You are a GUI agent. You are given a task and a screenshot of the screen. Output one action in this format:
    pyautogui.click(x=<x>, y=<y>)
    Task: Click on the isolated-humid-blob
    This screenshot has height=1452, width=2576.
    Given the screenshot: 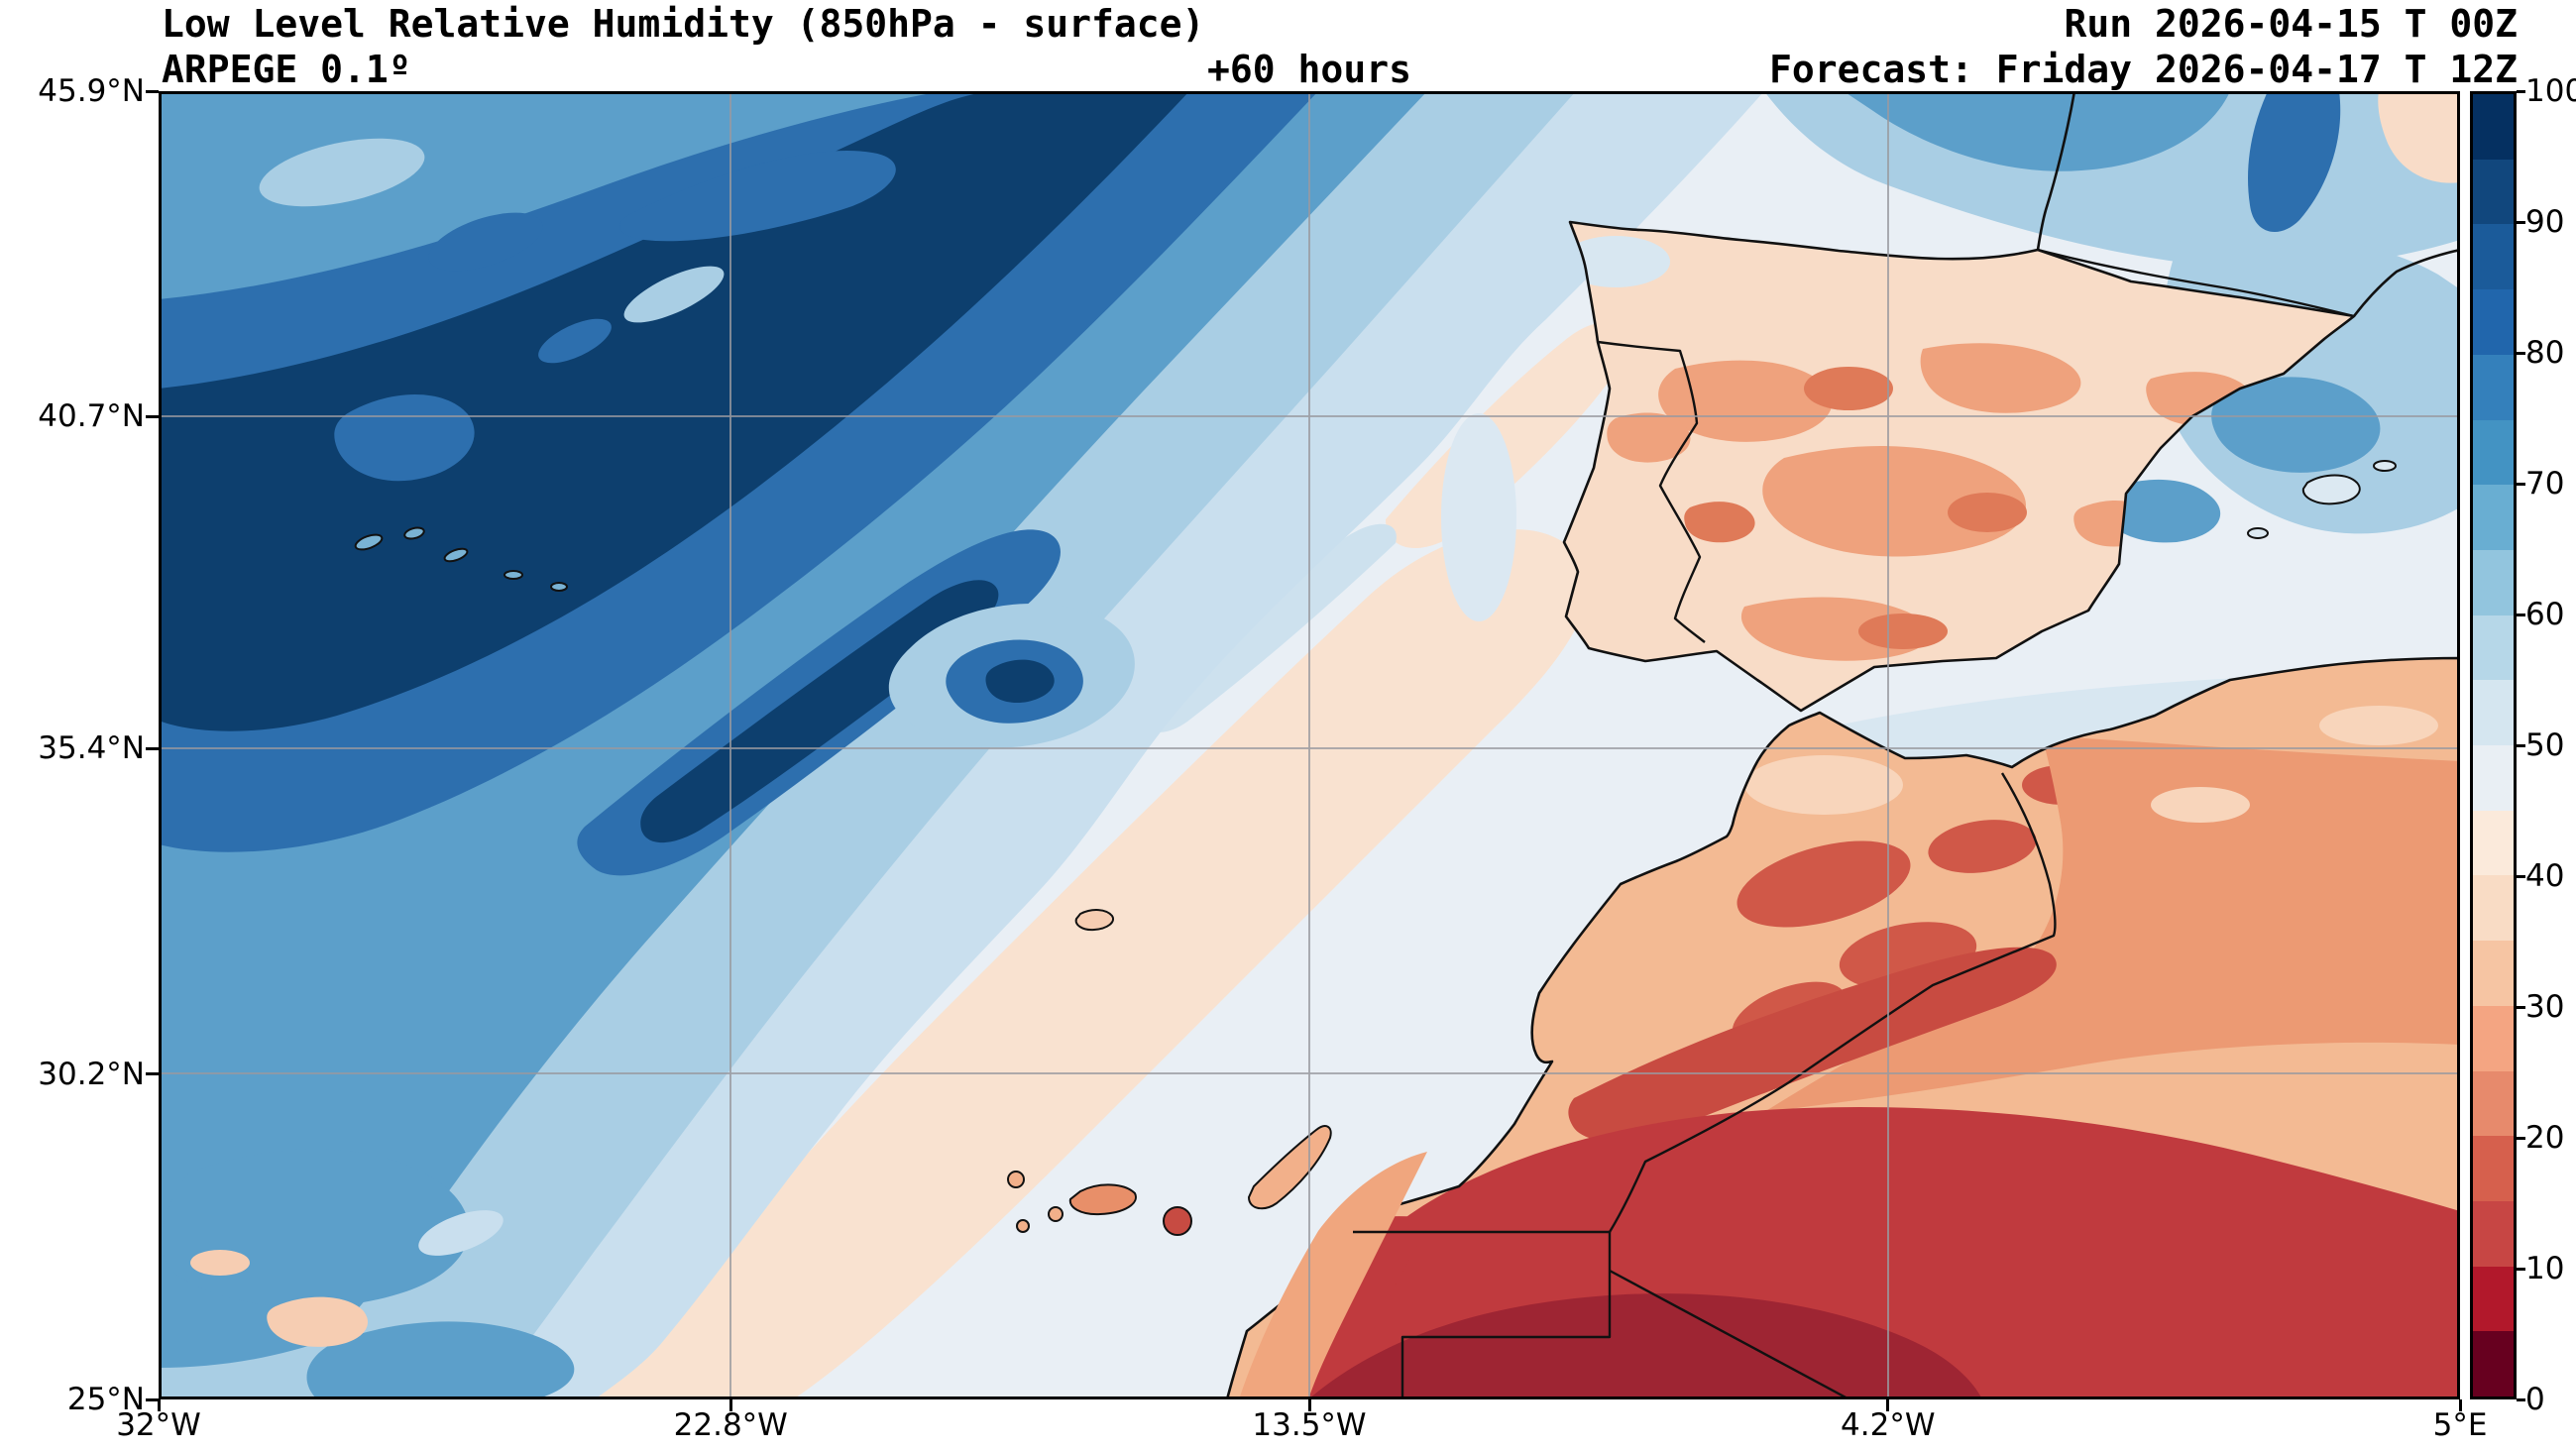 What is the action you would take?
    pyautogui.click(x=1011, y=676)
    